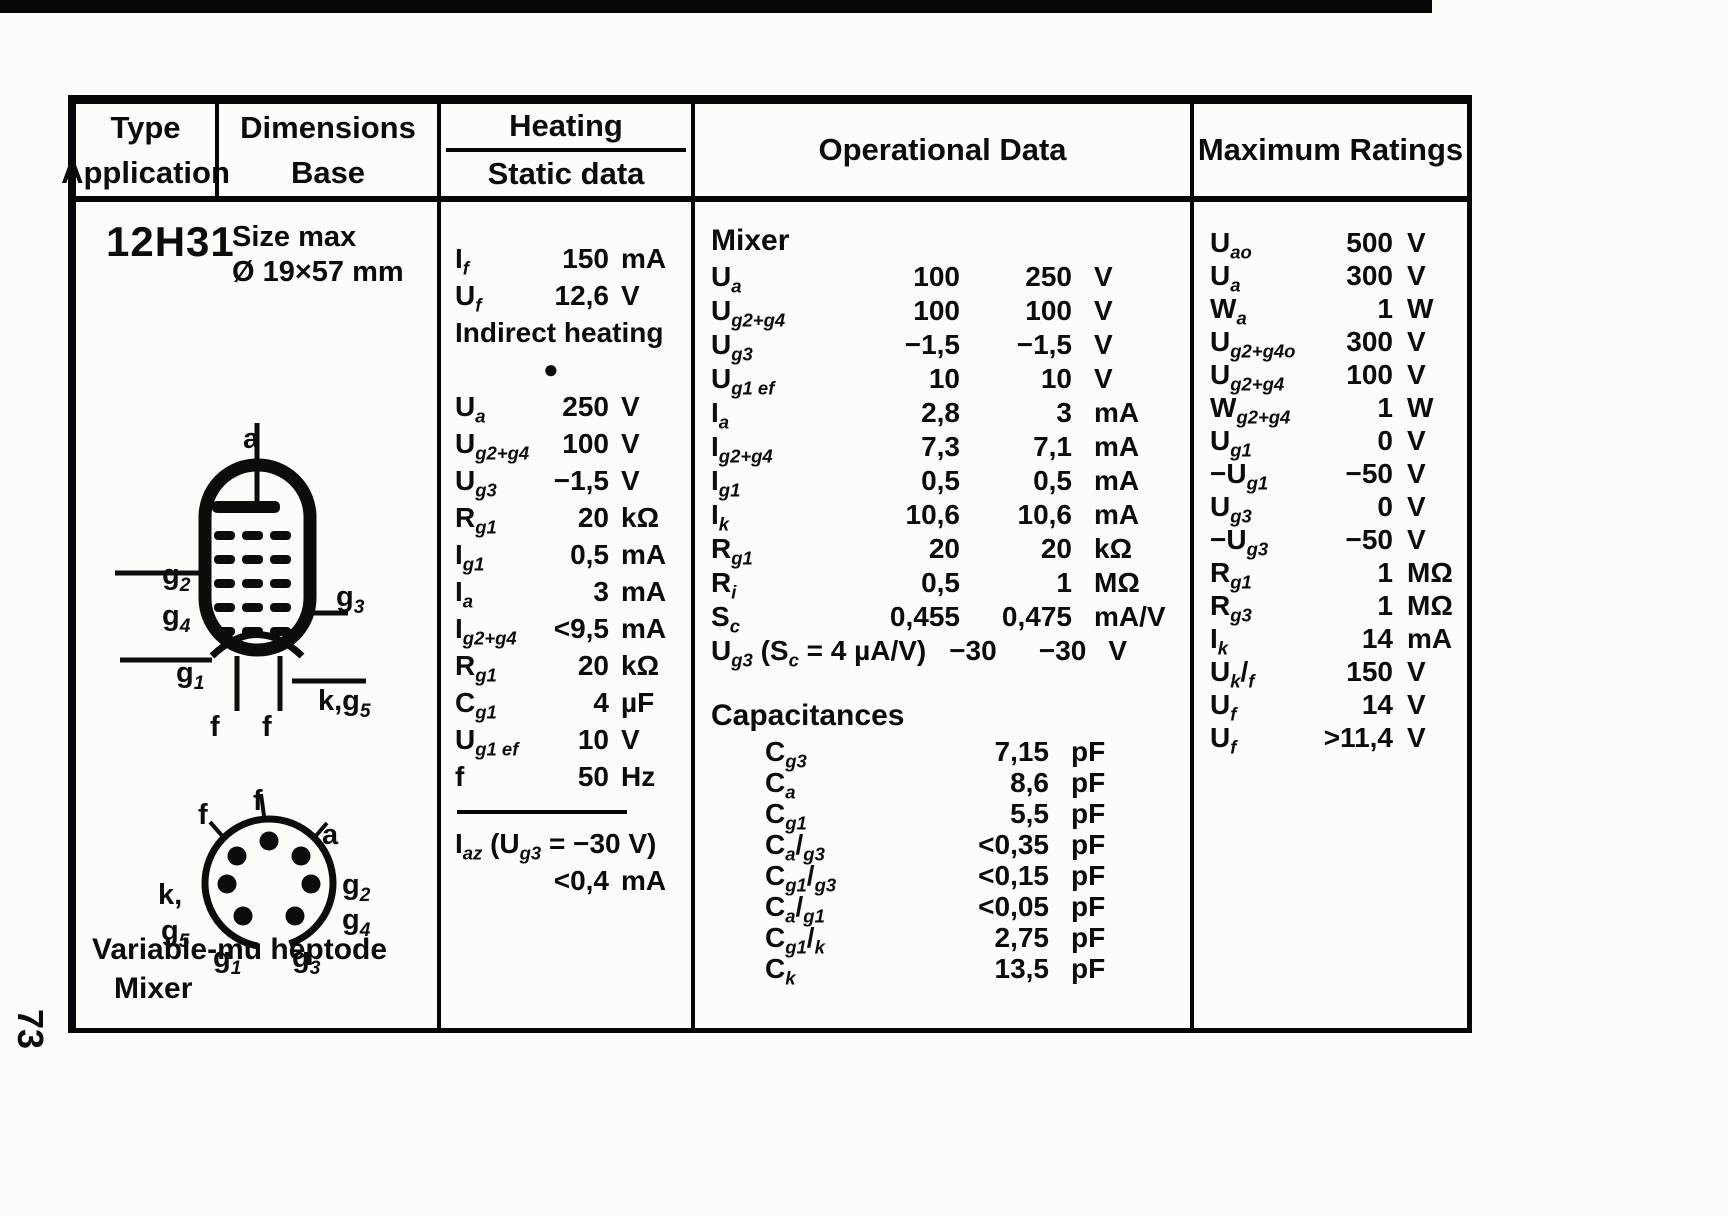  I want to click on param-value: 0,5, so click(589, 554).